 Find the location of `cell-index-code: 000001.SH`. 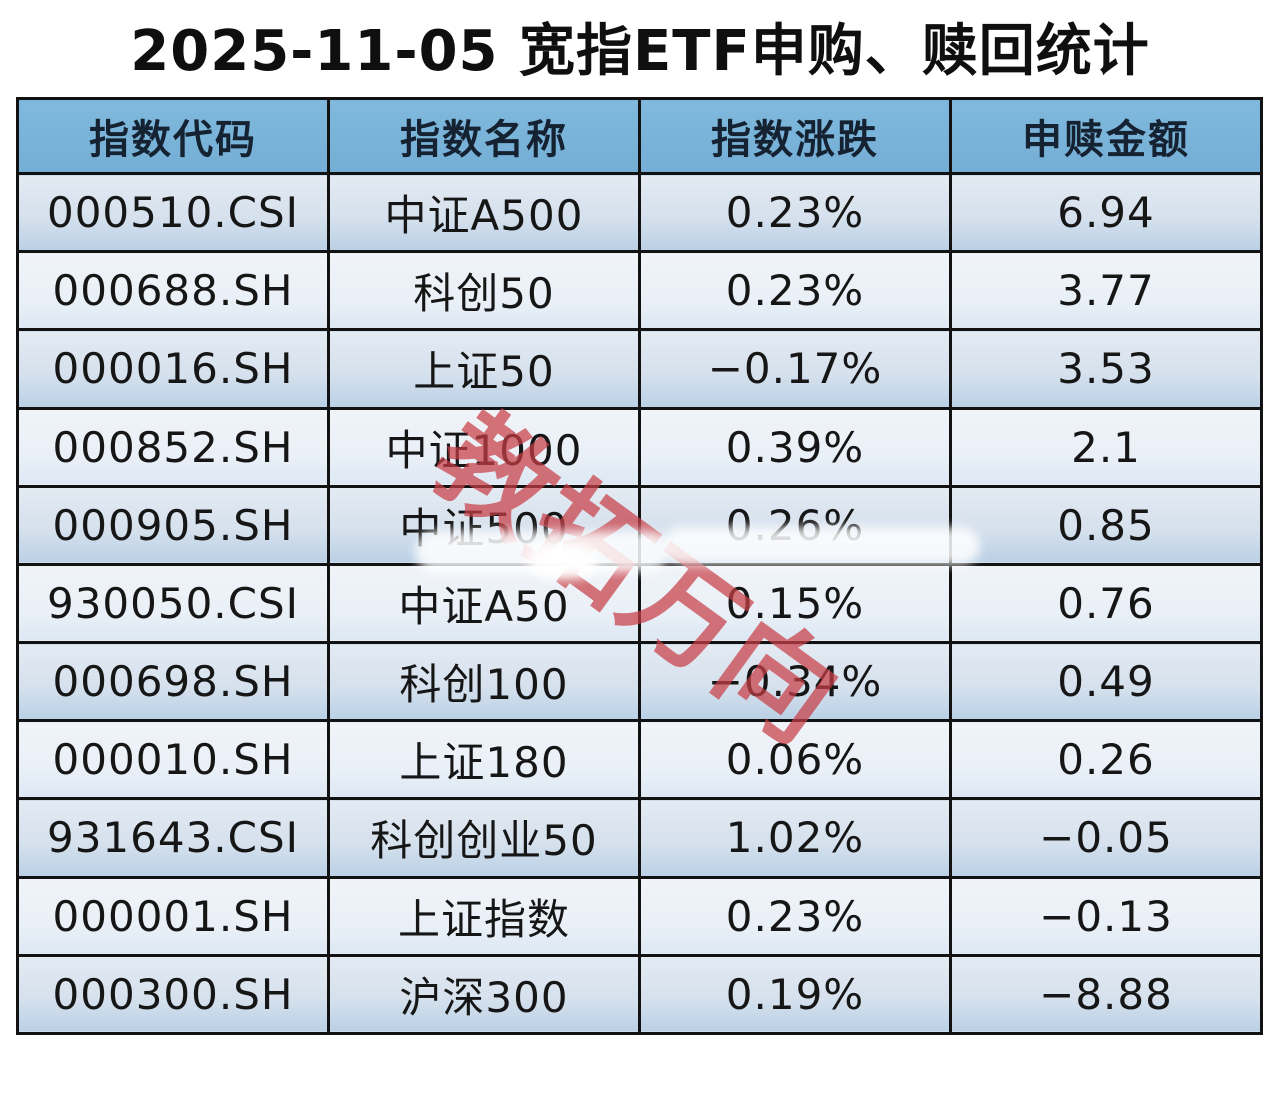

cell-index-code: 000001.SH is located at coordinates (173, 916).